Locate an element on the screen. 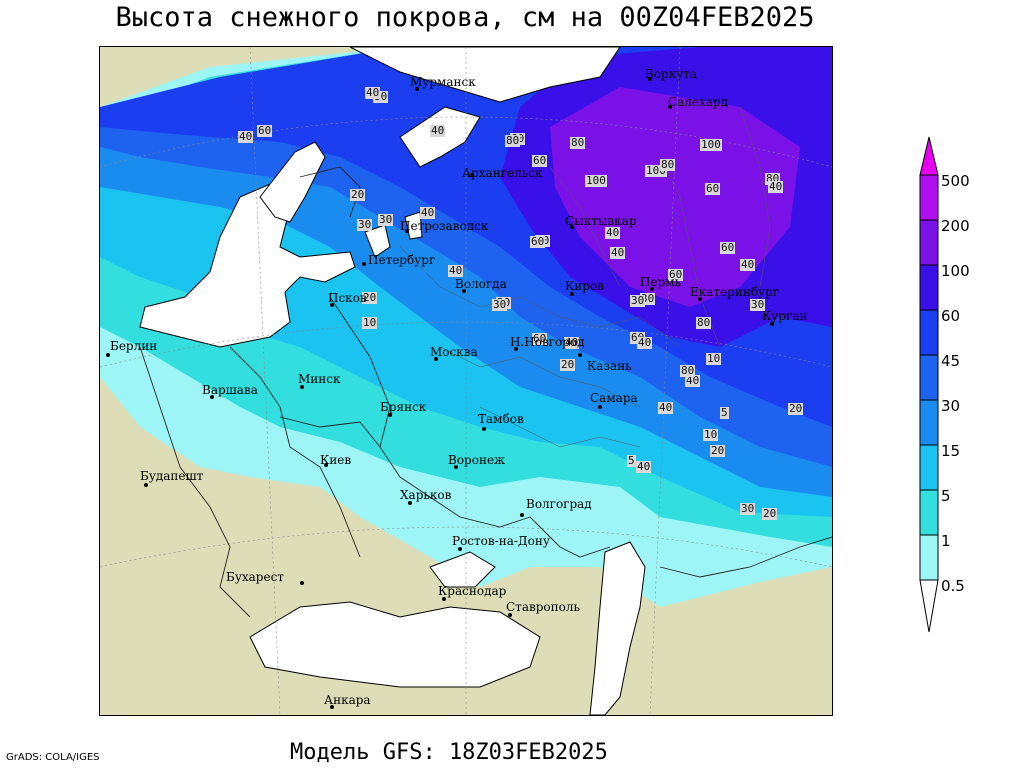 This screenshot has height=768, width=1024. city-label: Киров is located at coordinates (584, 286).